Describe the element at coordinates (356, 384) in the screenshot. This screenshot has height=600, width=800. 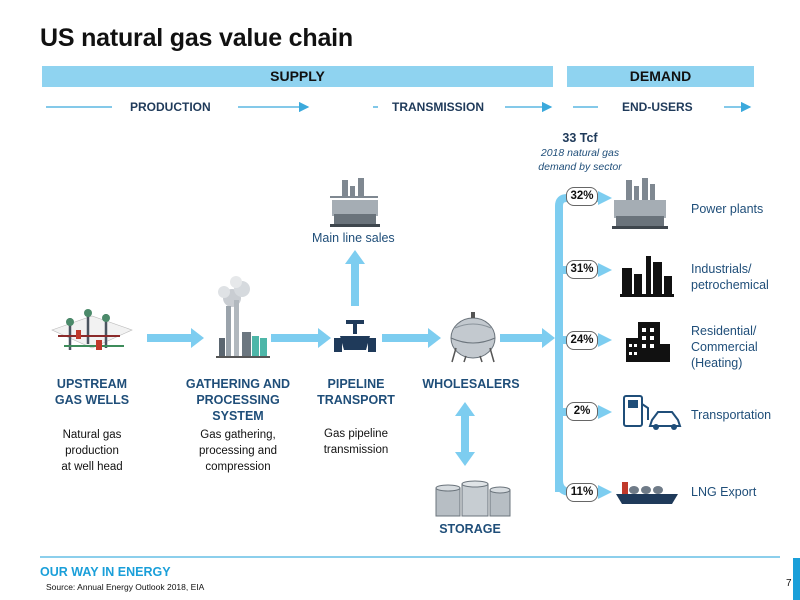
I see `pipeline-line-1: PIPELINE` at that location.